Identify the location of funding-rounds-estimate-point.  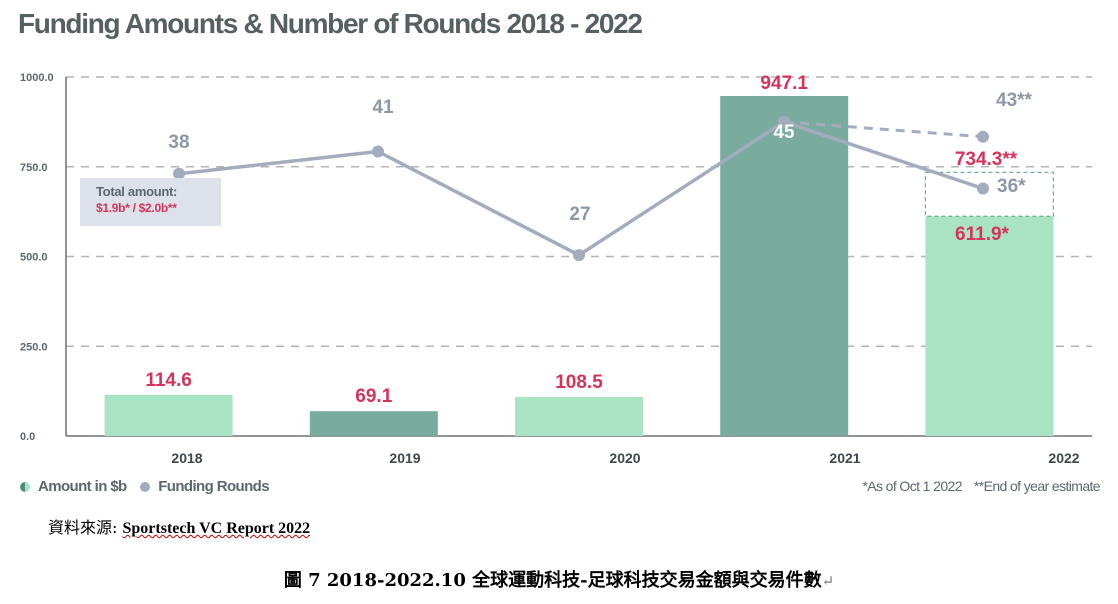
(983, 136).